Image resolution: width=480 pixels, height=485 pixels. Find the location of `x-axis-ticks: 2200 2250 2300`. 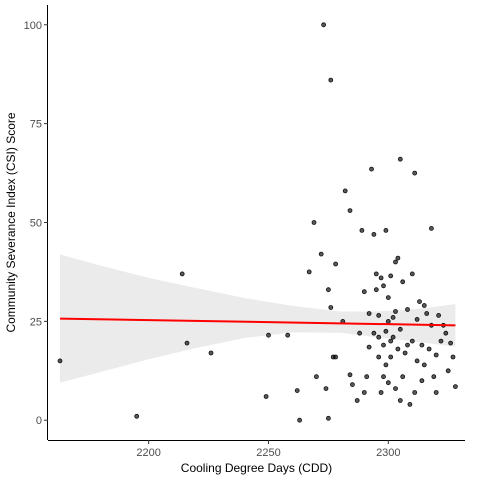

x-axis-ticks: 2200 2250 2300 is located at coordinates (268, 449).